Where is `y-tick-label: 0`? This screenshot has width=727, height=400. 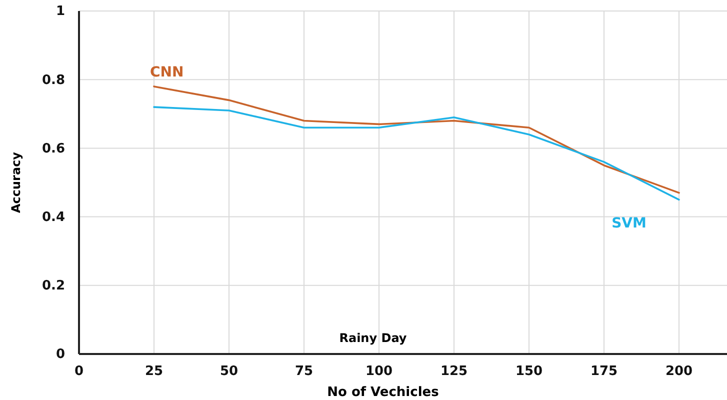 y-tick-label: 0 is located at coordinates (60, 354).